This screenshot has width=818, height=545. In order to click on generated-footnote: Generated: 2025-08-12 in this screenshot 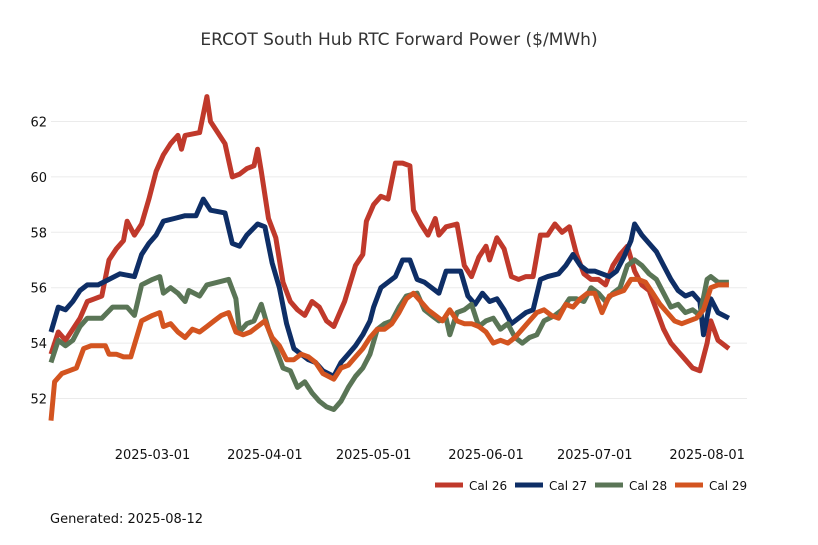, I will do `click(127, 519)`.